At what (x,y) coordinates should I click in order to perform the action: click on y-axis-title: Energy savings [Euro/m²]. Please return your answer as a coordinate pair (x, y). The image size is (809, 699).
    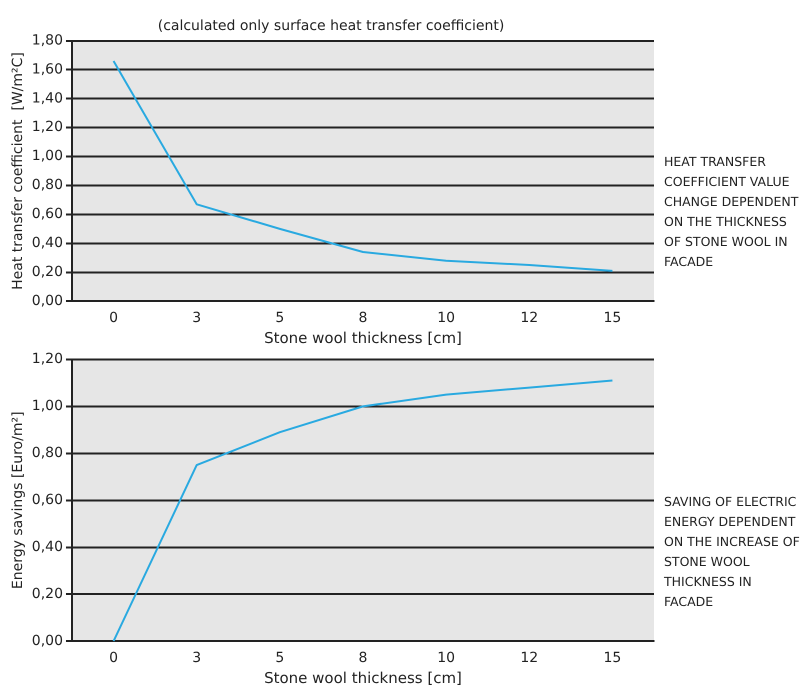
    Looking at the image, I should click on (18, 500).